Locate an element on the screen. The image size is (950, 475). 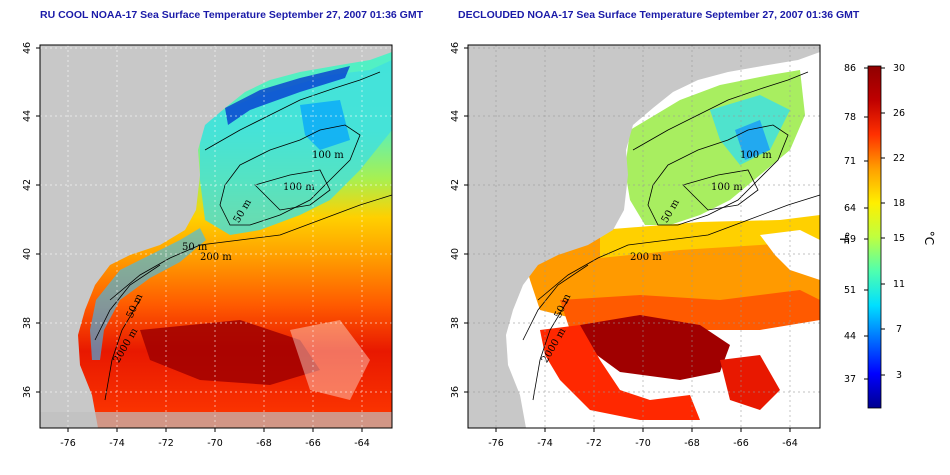
fahrenheit-tick-label: 71 is located at coordinates (850, 161).